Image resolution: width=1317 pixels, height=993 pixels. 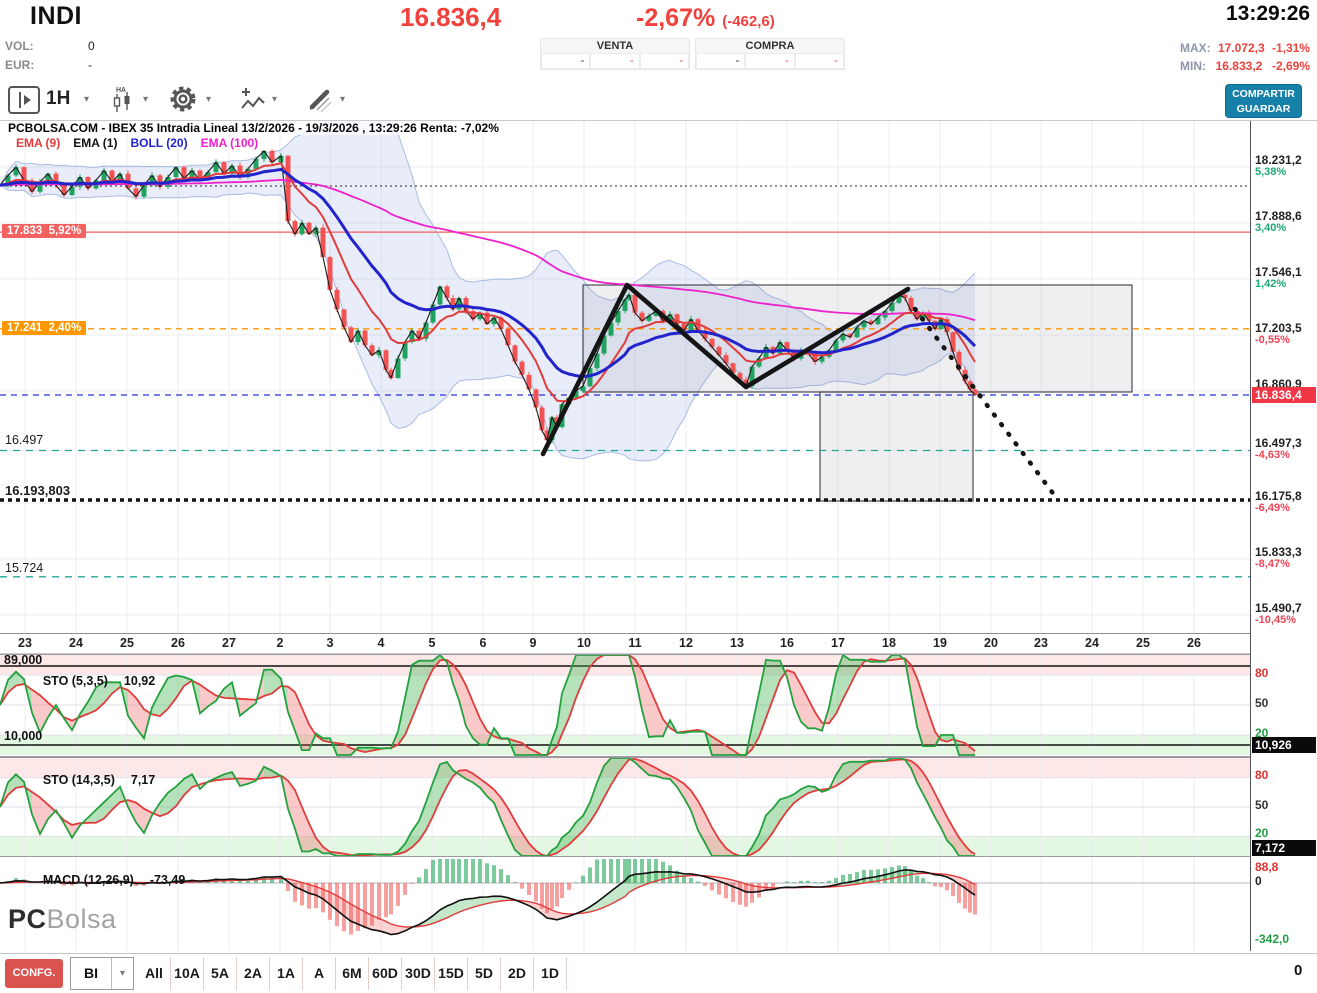 I want to click on range-button-5a: 5A, so click(x=220, y=973).